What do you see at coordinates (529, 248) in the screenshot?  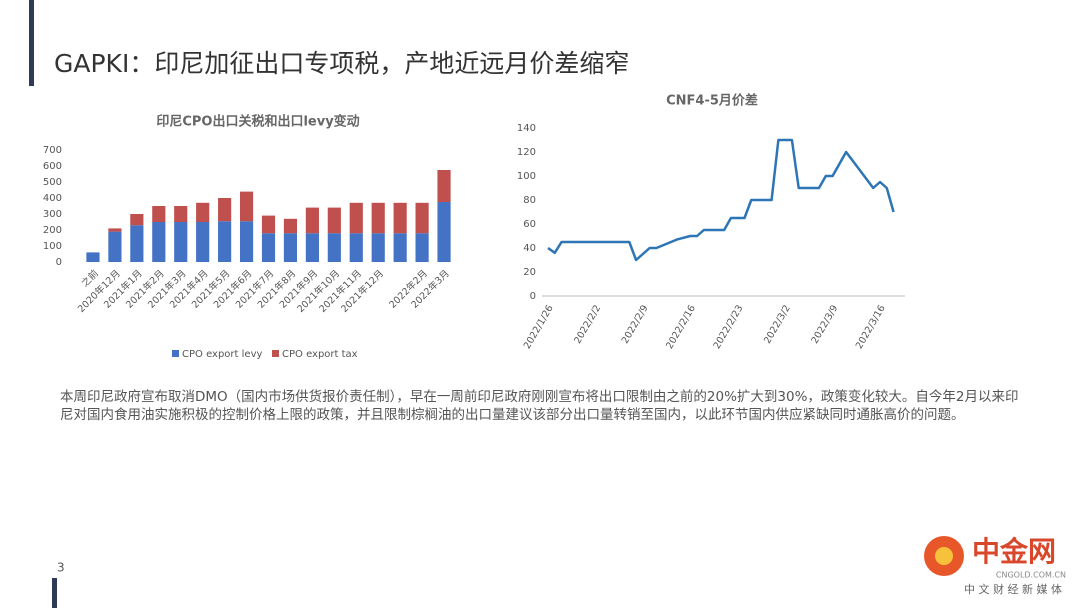 I see `y-tick-label: 40` at bounding box center [529, 248].